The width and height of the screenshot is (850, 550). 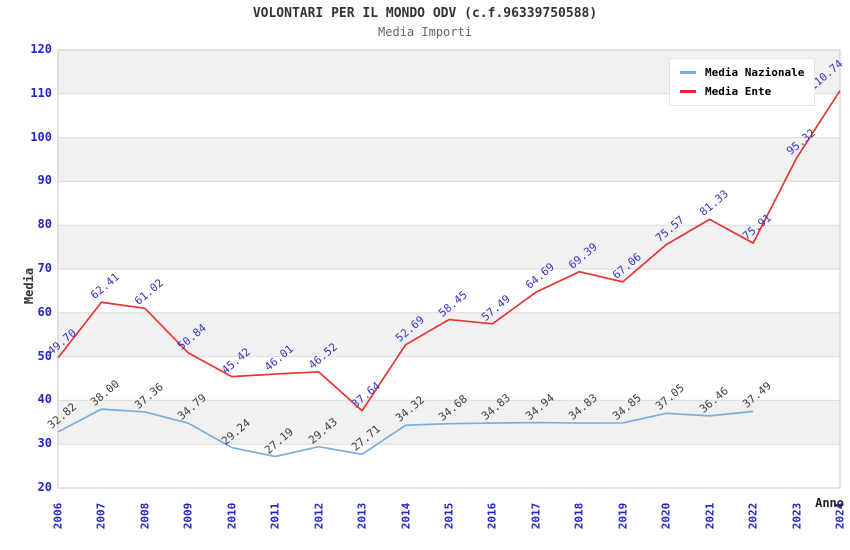 I want to click on y-tick-label: 120, so click(x=41, y=49).